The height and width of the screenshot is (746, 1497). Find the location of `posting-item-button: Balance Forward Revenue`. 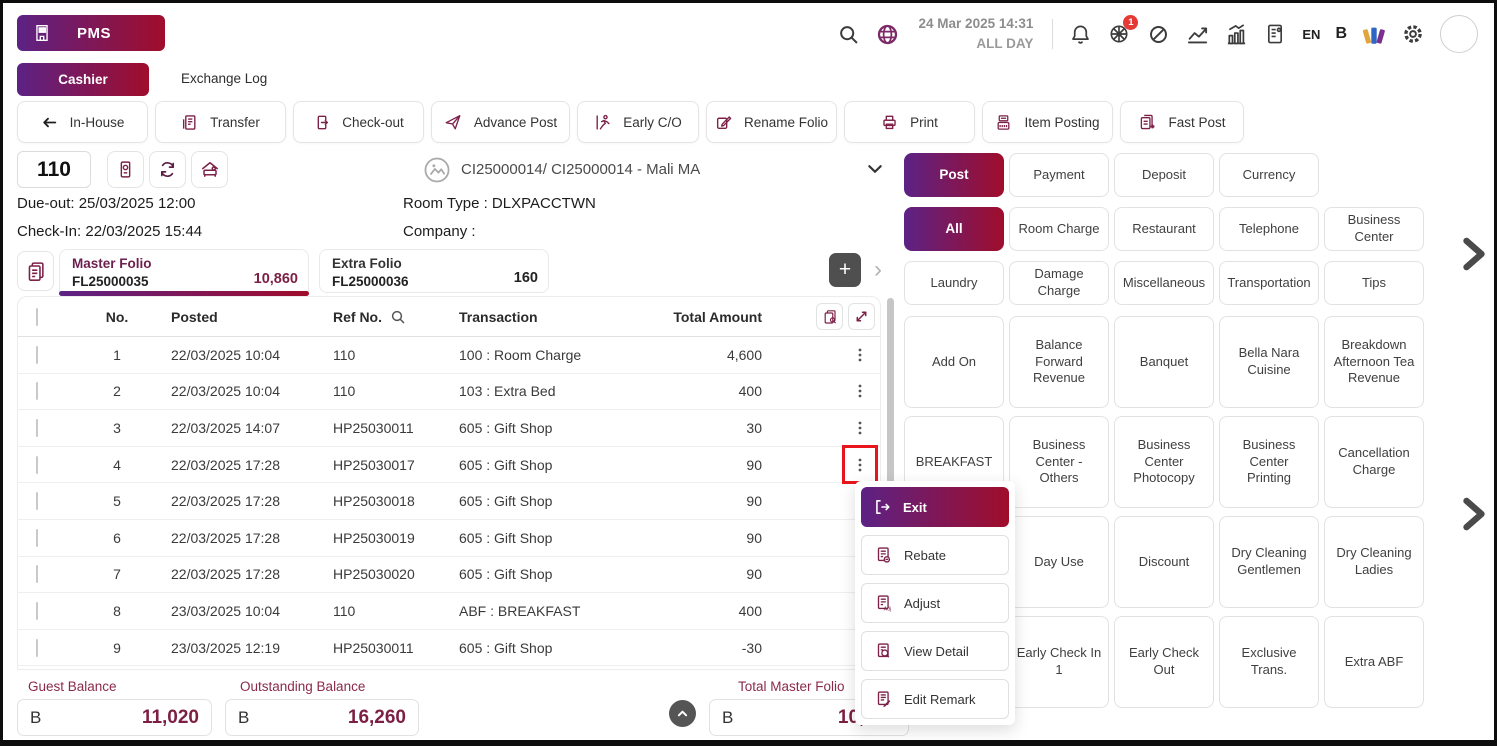

posting-item-button: Balance Forward Revenue is located at coordinates (1059, 362).